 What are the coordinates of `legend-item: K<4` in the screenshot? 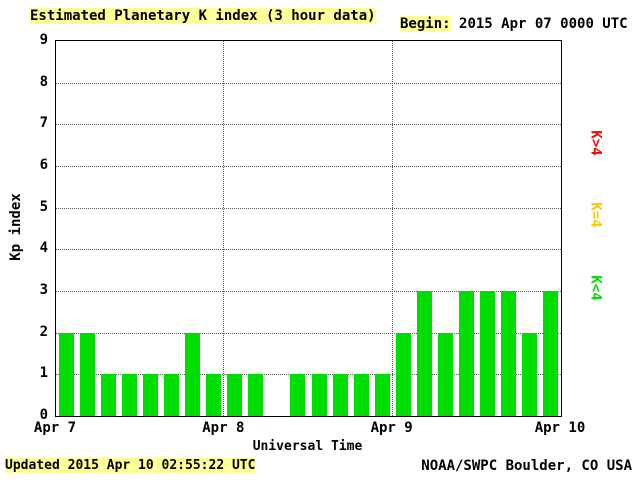 It's located at (596, 288).